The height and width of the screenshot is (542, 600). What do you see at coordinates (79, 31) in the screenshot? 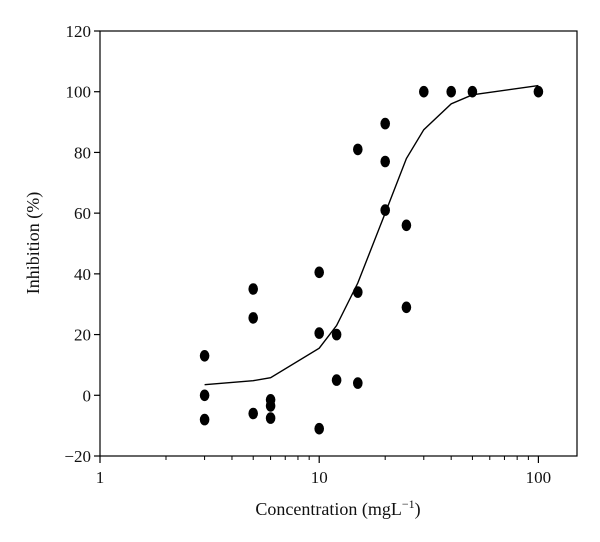
I see `y-tick-label: 120` at bounding box center [79, 31].